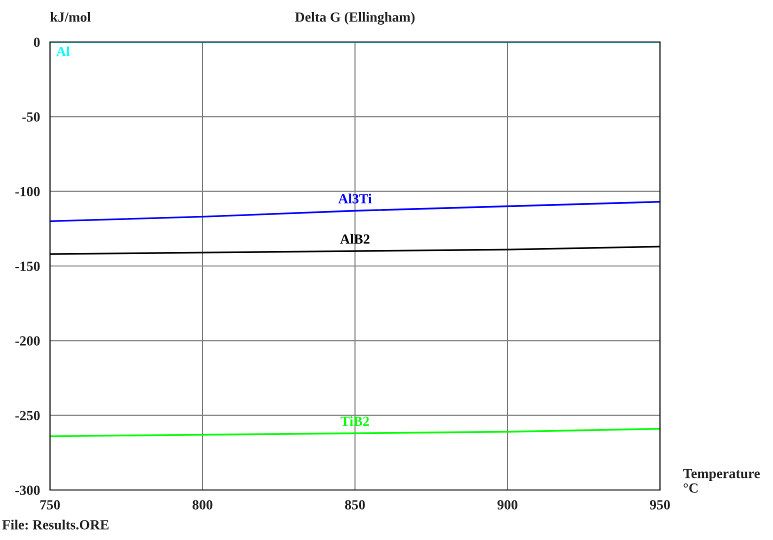  What do you see at coordinates (27, 191) in the screenshot?
I see `y-tick-label: -100` at bounding box center [27, 191].